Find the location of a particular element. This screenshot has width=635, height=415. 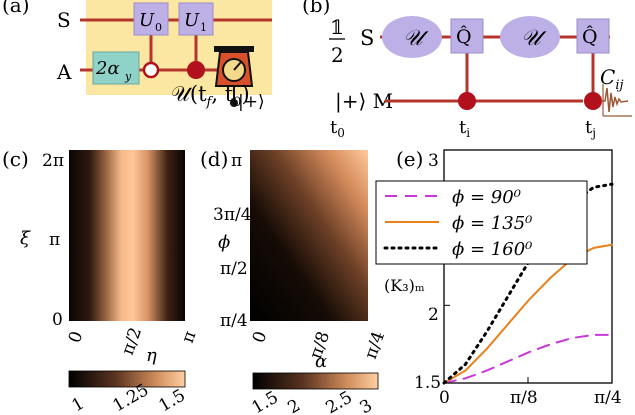

prefactor-numerator: 𝟙 is located at coordinates (337, 27).